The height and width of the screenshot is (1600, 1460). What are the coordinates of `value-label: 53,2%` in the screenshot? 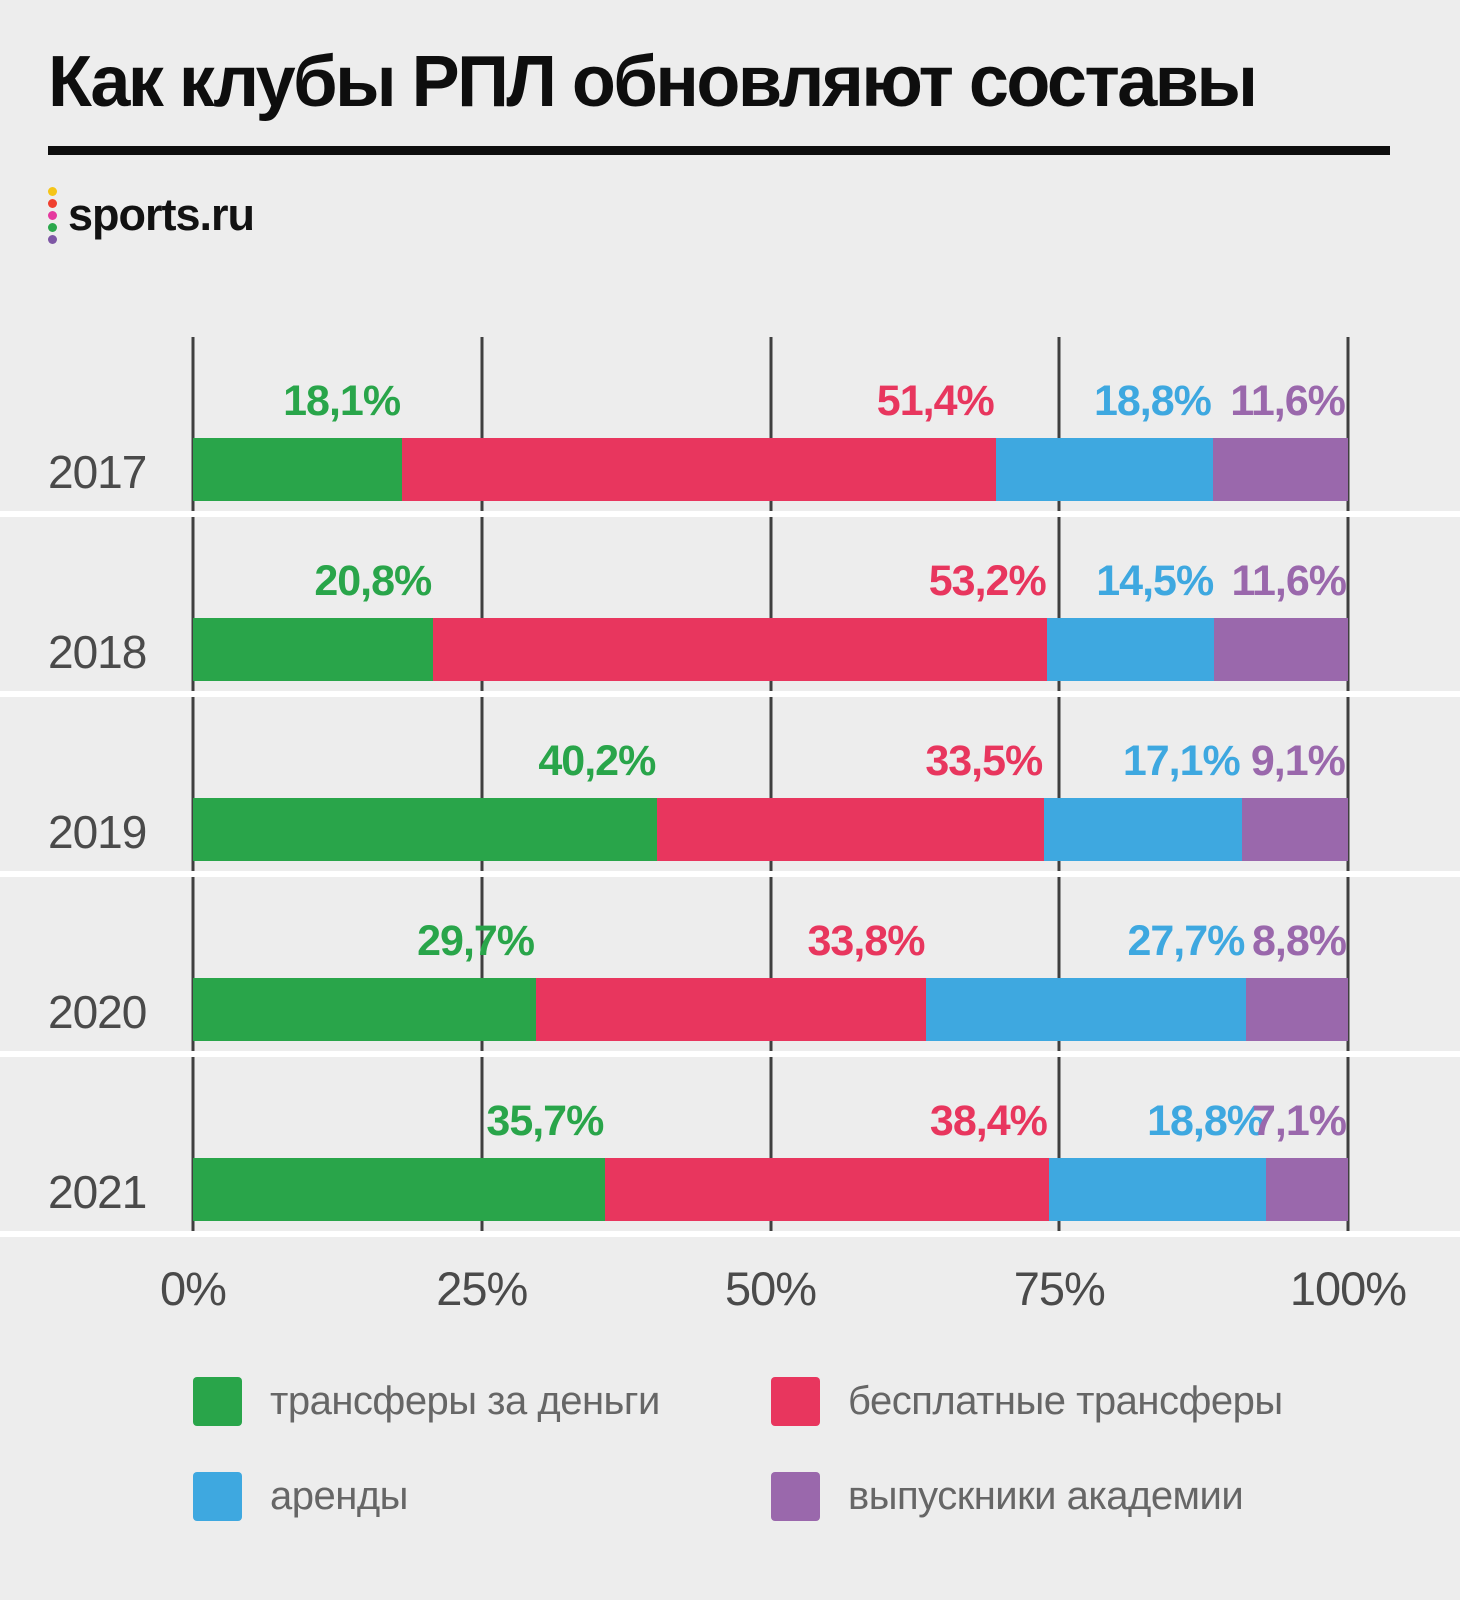 It's located at (987, 581).